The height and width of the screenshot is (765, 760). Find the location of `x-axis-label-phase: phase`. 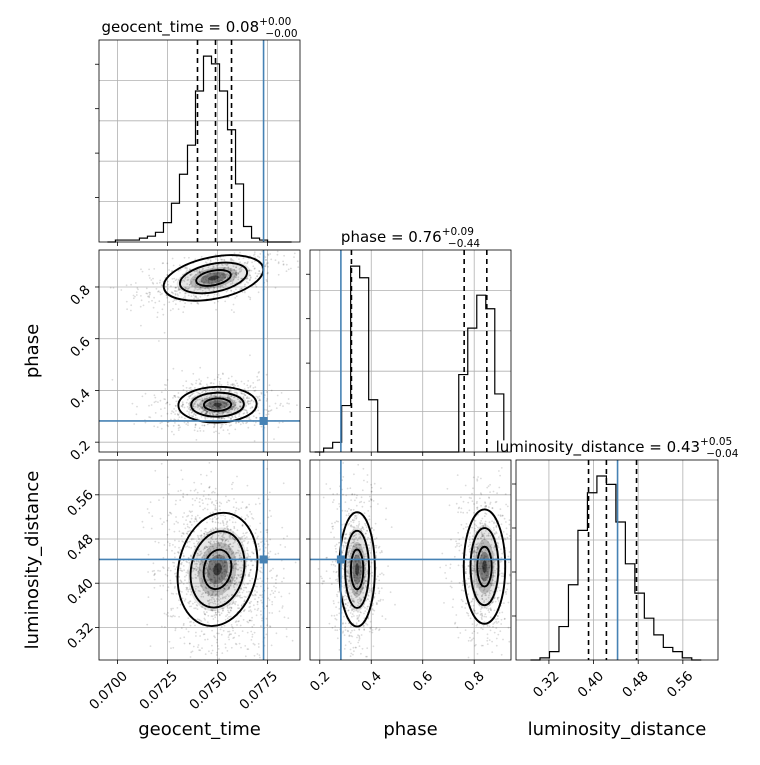

x-axis-label-phase: phase is located at coordinates (410, 729).